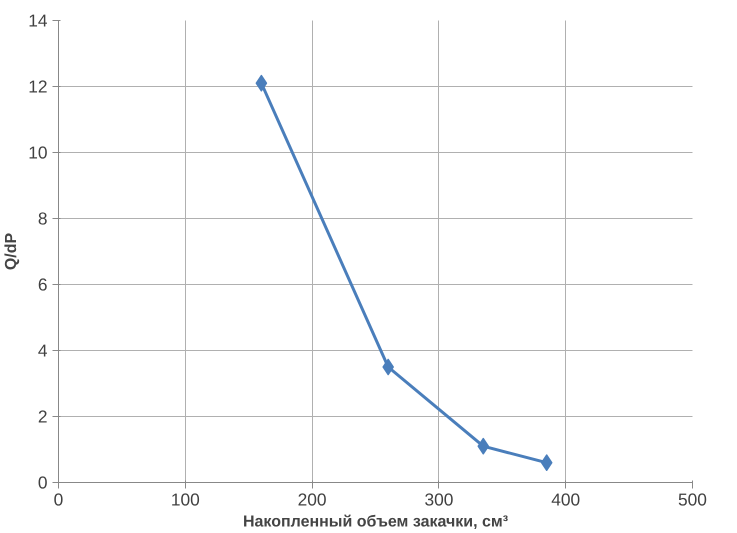  What do you see at coordinates (439, 500) in the screenshot?
I see `x-tick-label: 300` at bounding box center [439, 500].